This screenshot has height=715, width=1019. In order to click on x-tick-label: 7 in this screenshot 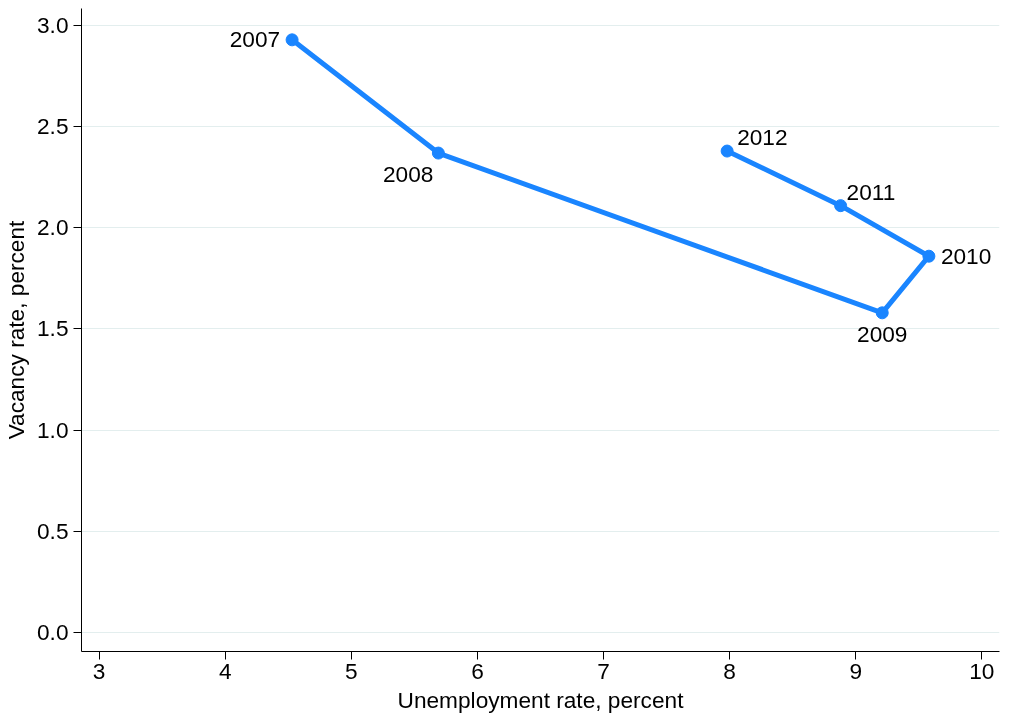, I will do `click(603, 670)`.